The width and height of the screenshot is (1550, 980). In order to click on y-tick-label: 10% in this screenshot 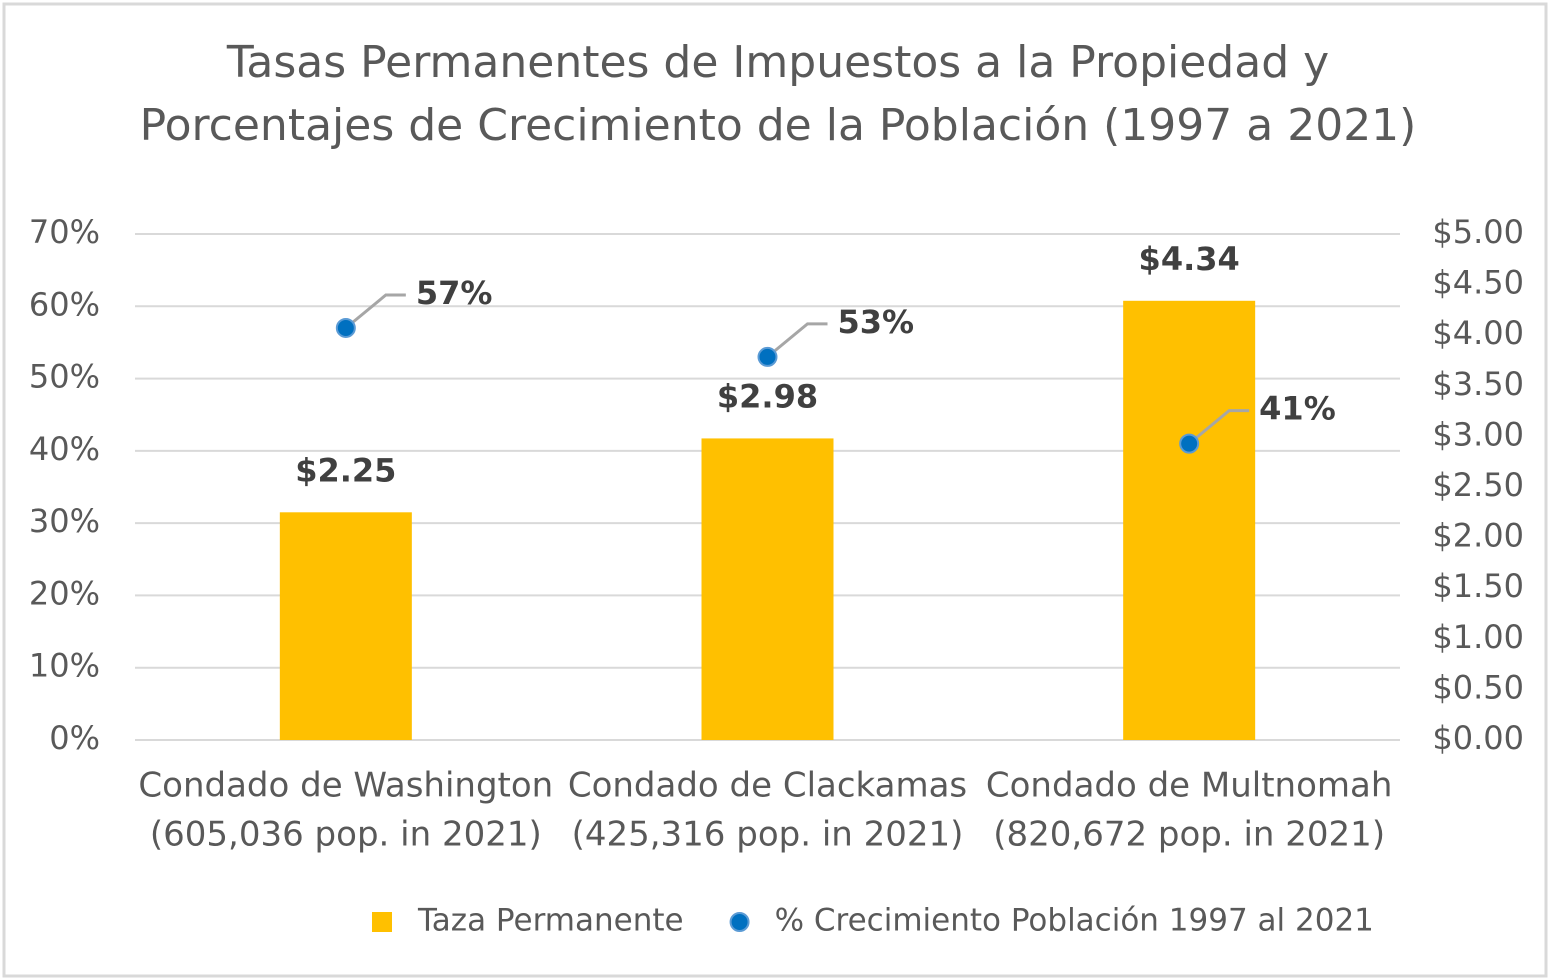, I will do `click(64, 666)`.